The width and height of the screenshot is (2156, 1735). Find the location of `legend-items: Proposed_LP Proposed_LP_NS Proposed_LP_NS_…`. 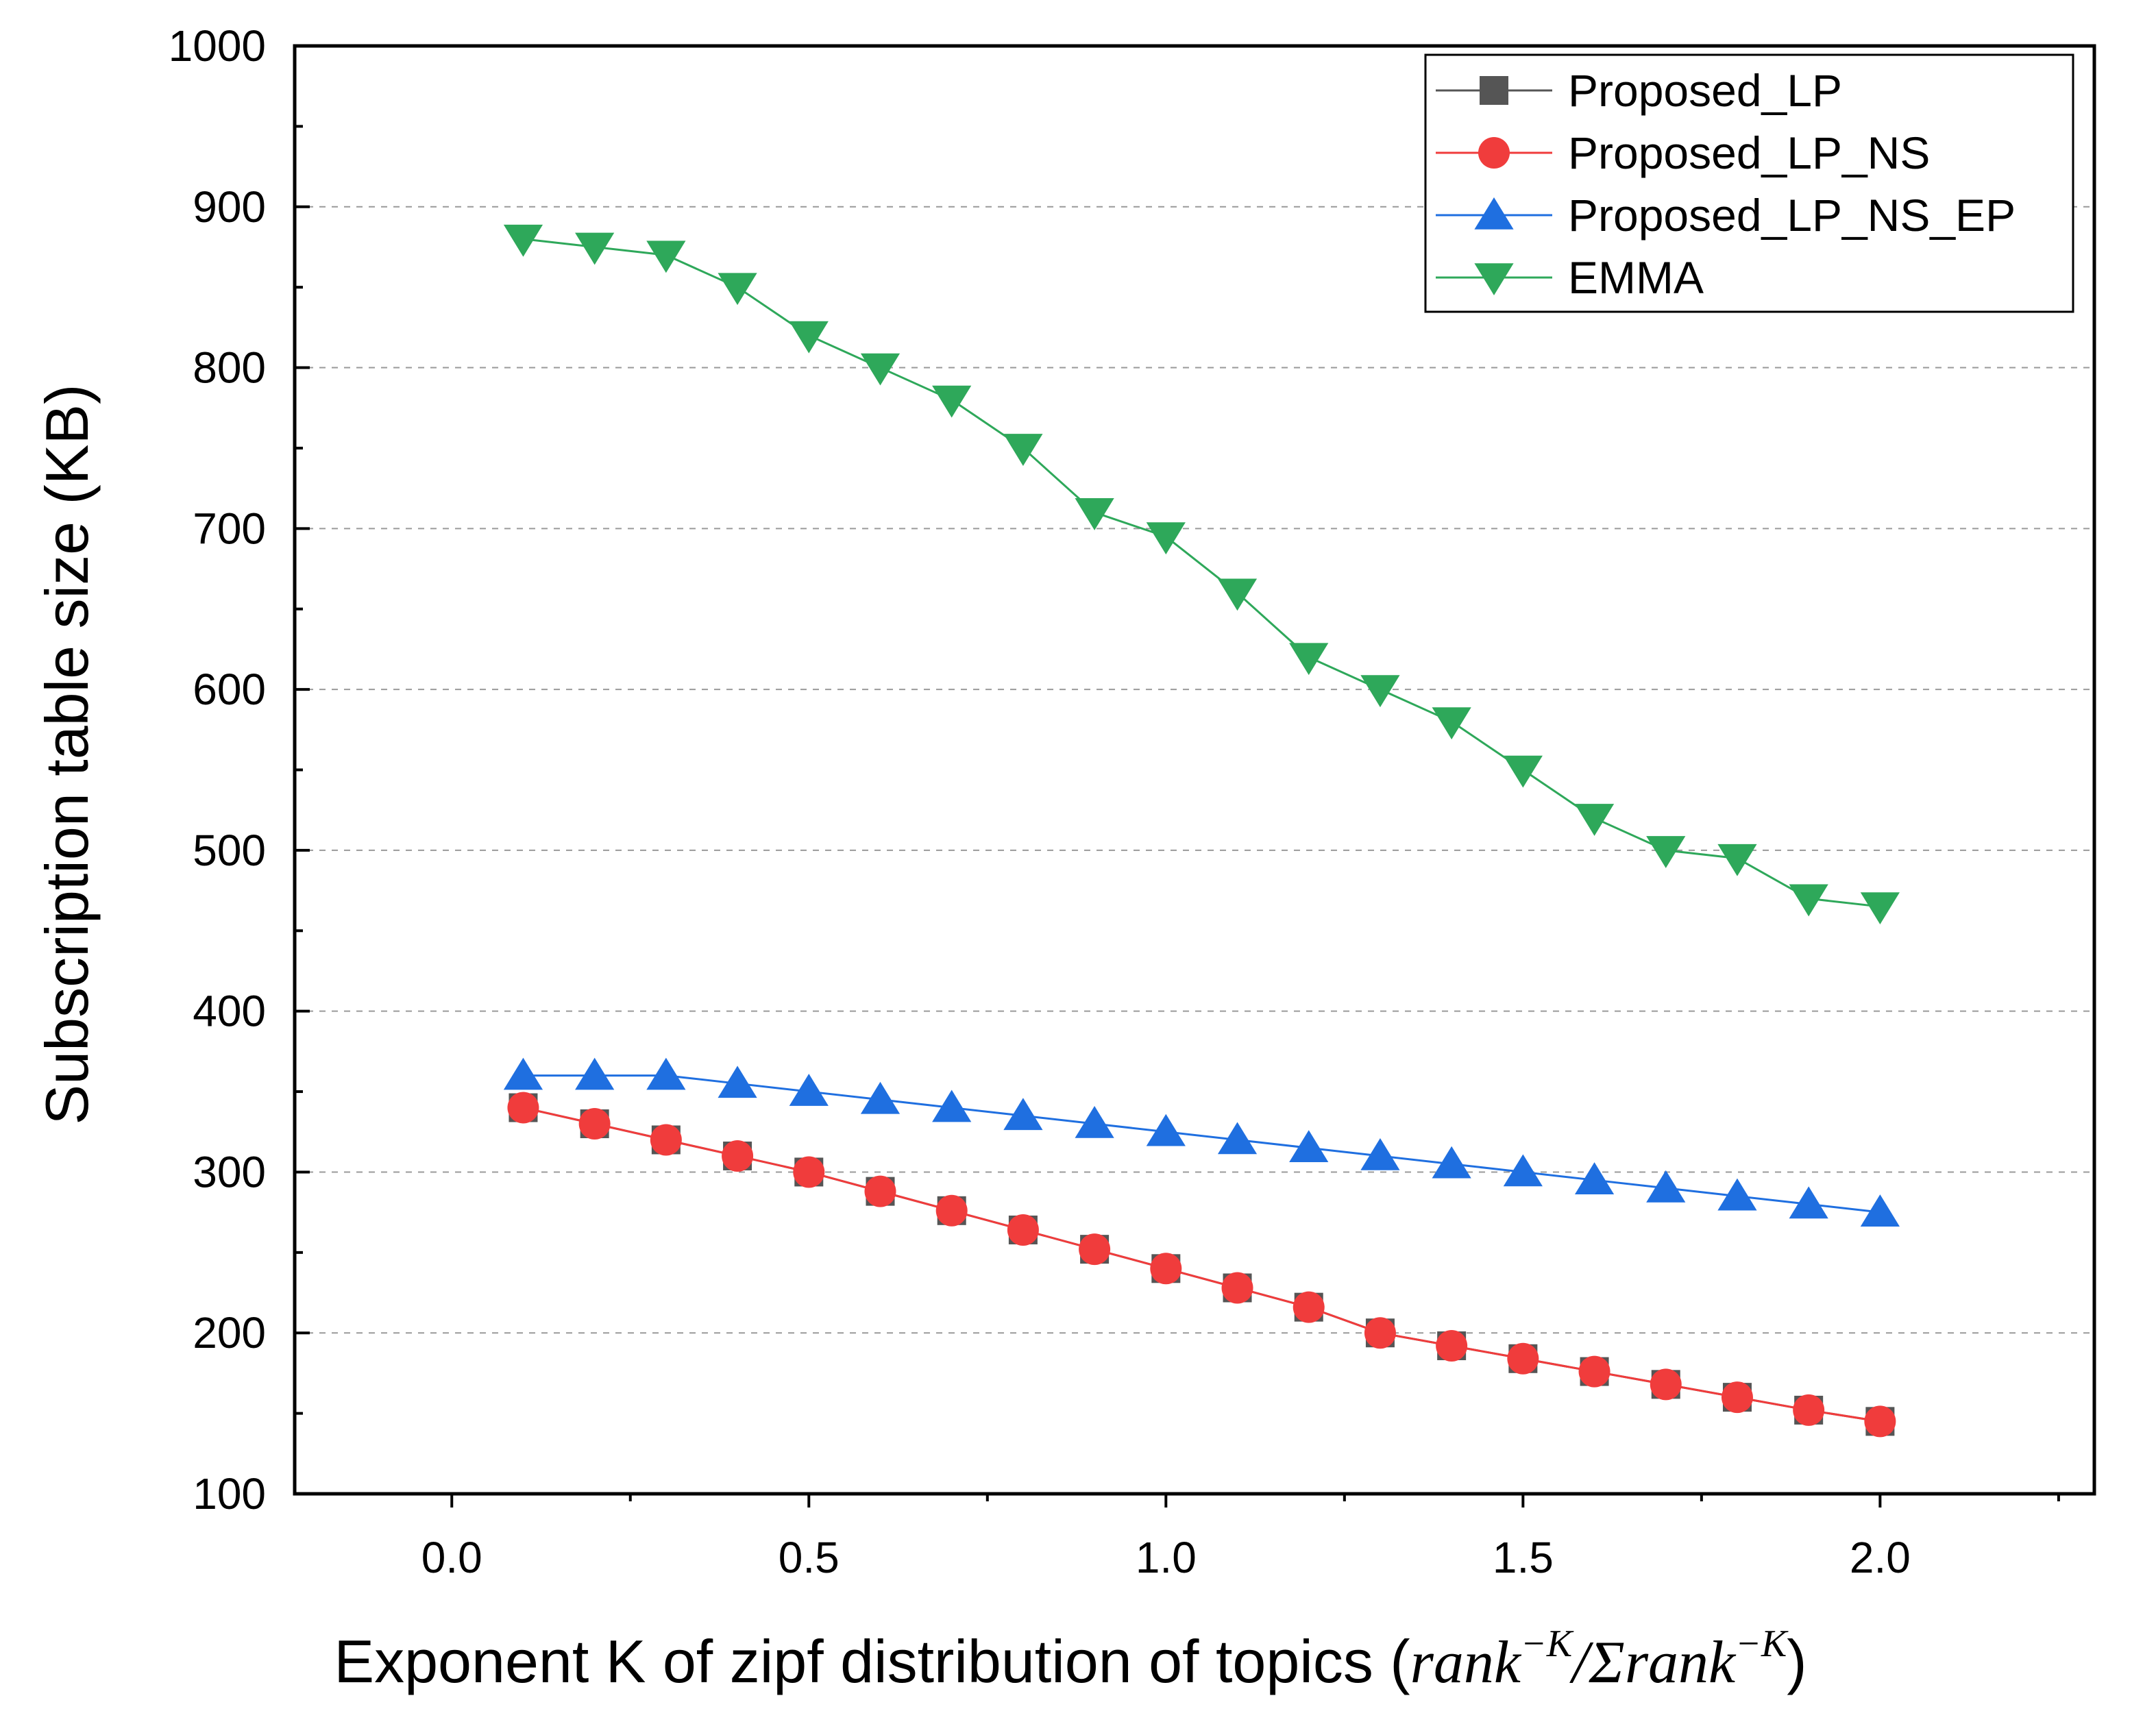

legend-items: Proposed_LP Proposed_LP_NS Proposed_LP_NS_… is located at coordinates (1726, 184).